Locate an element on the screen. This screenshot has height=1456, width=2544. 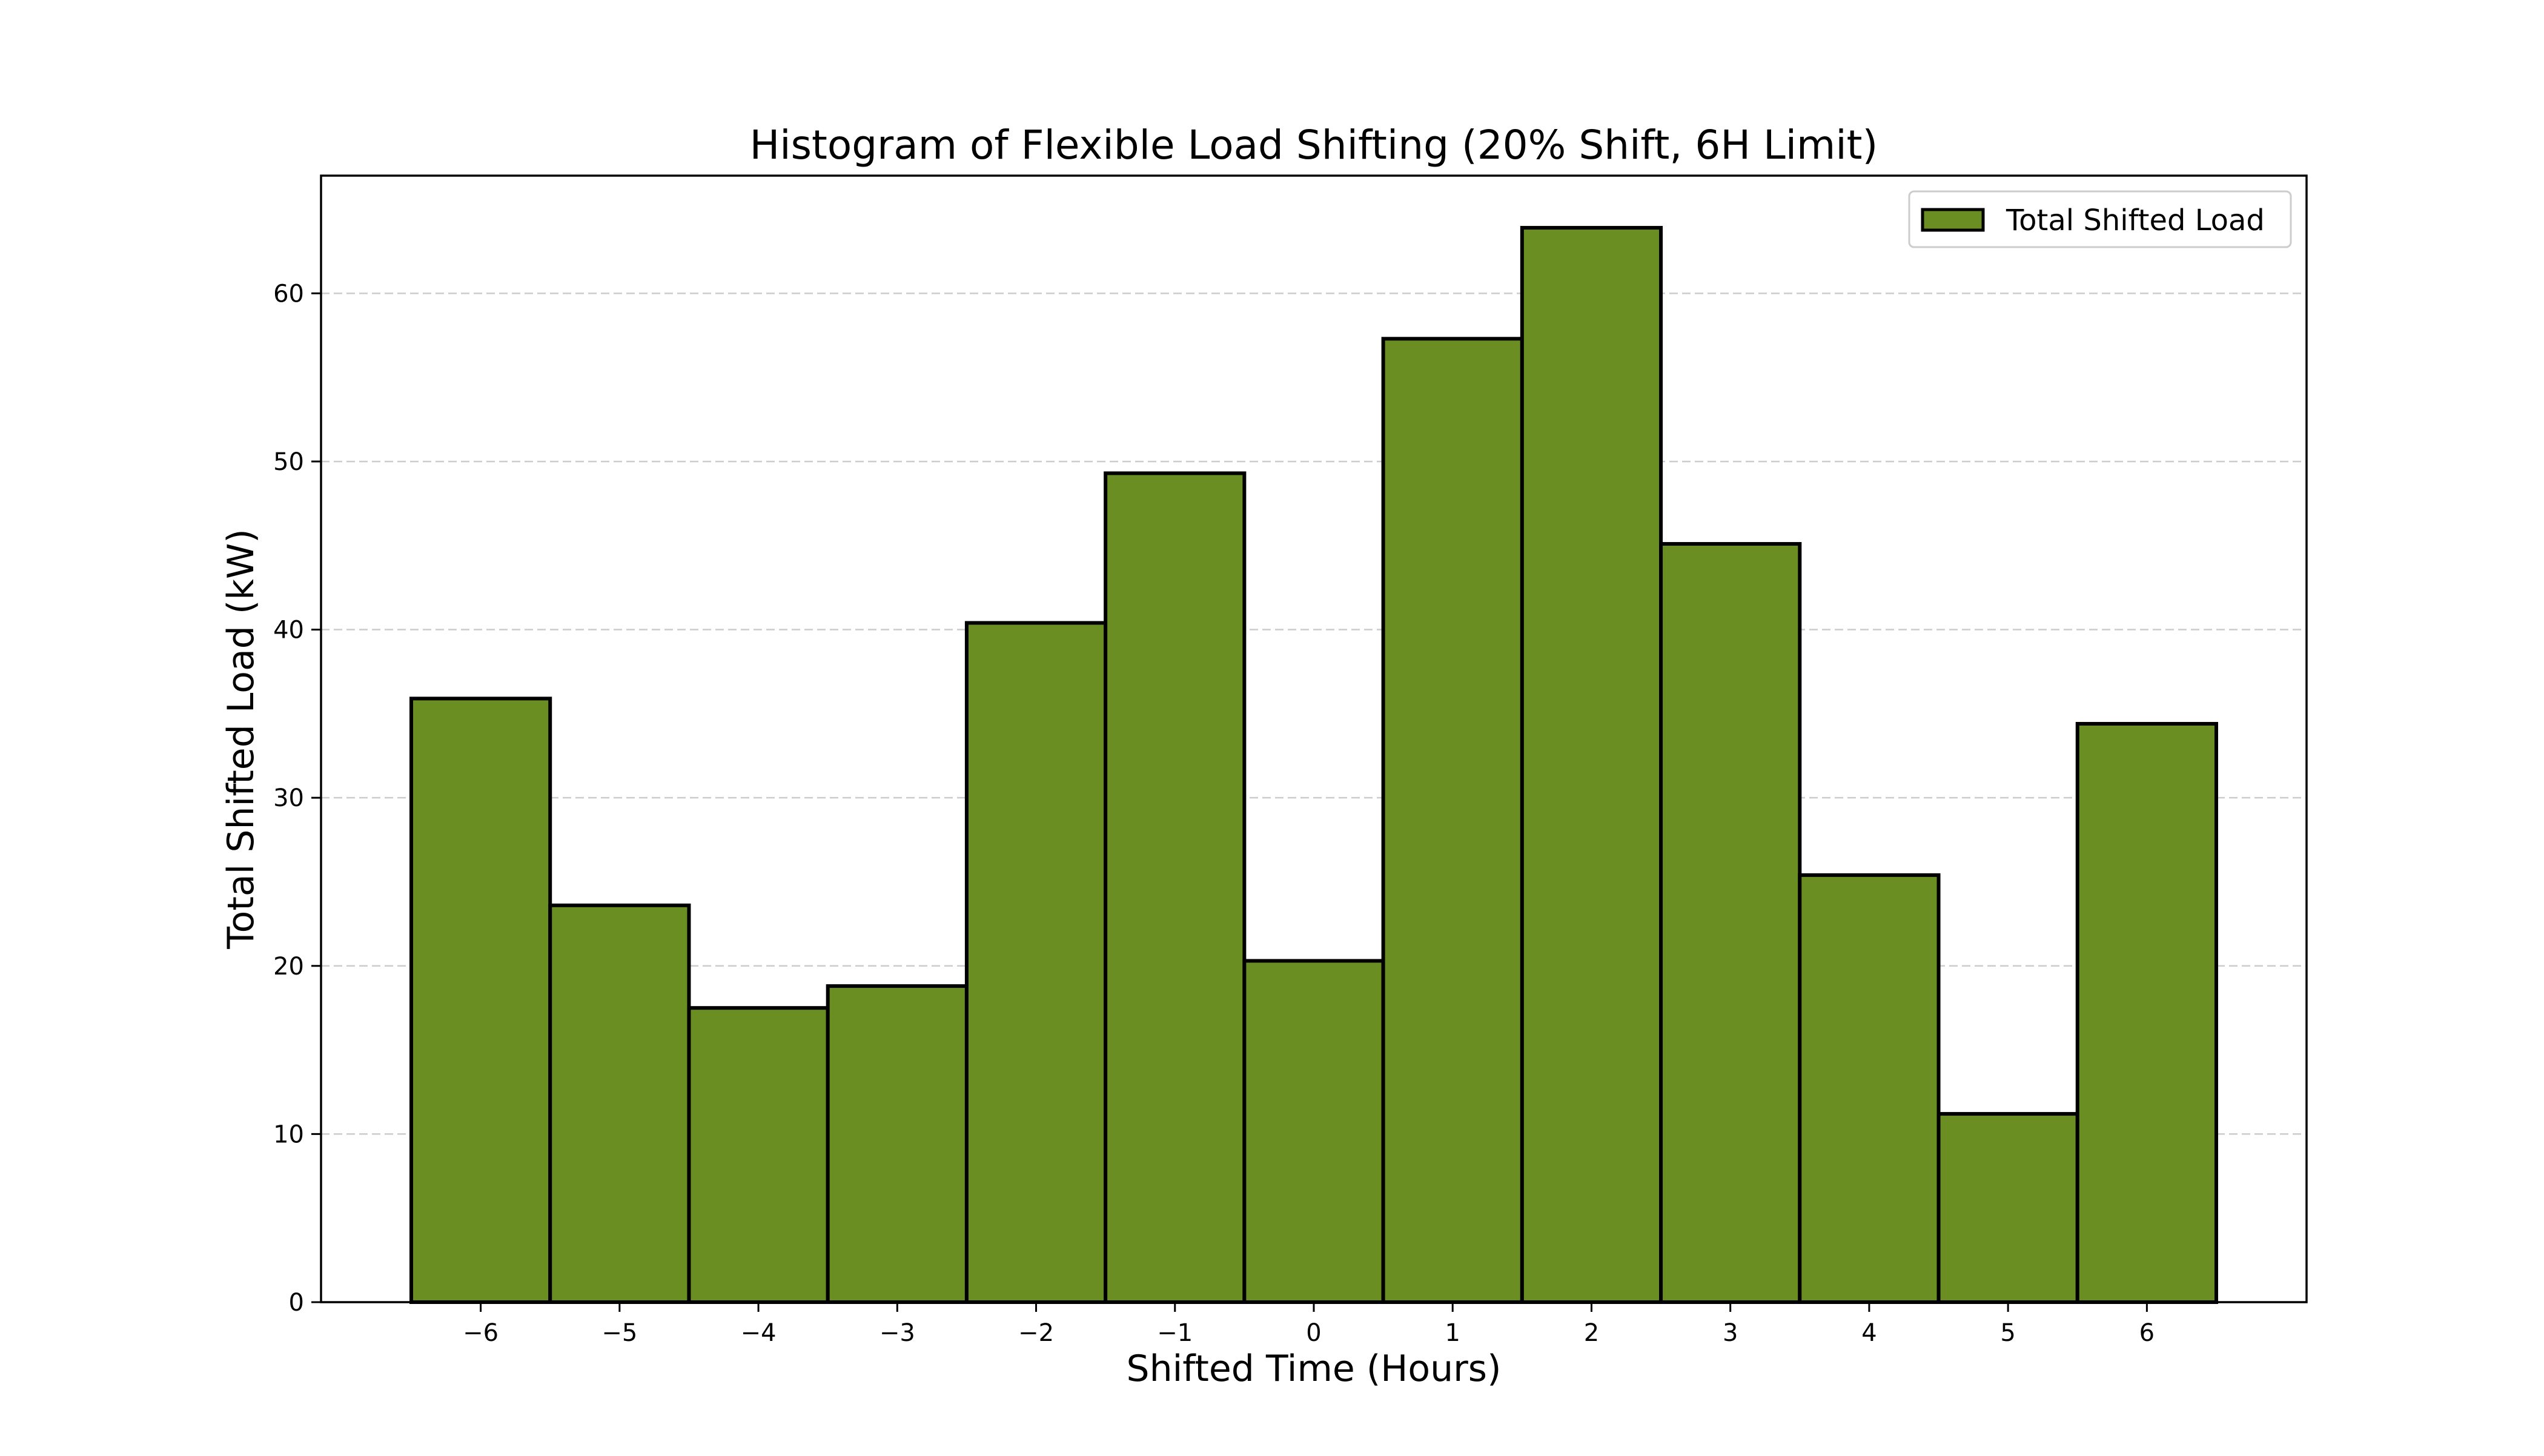
x-tick-label--4: −4 is located at coordinates (759, 1333).